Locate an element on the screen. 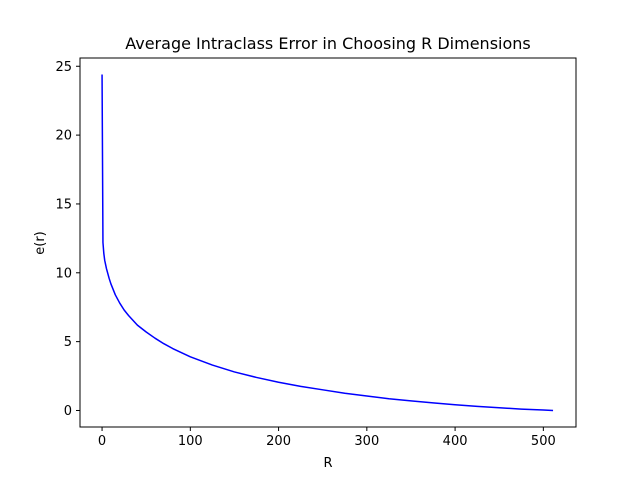 The width and height of the screenshot is (640, 480). x-axis-label: R is located at coordinates (327, 463).